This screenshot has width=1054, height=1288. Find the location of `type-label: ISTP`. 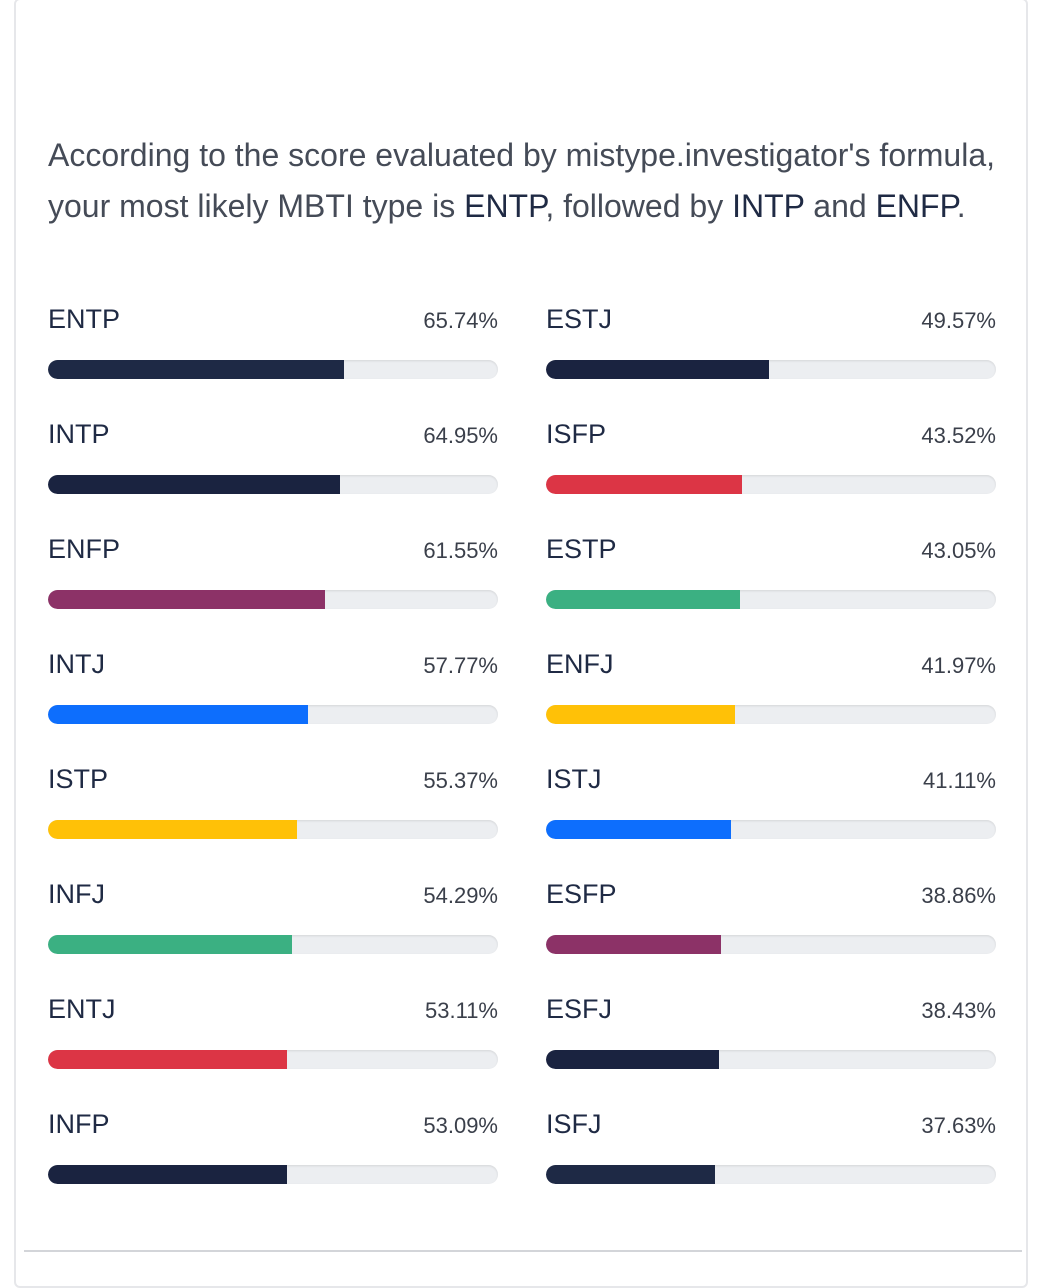

type-label: ISTP is located at coordinates (78, 779).